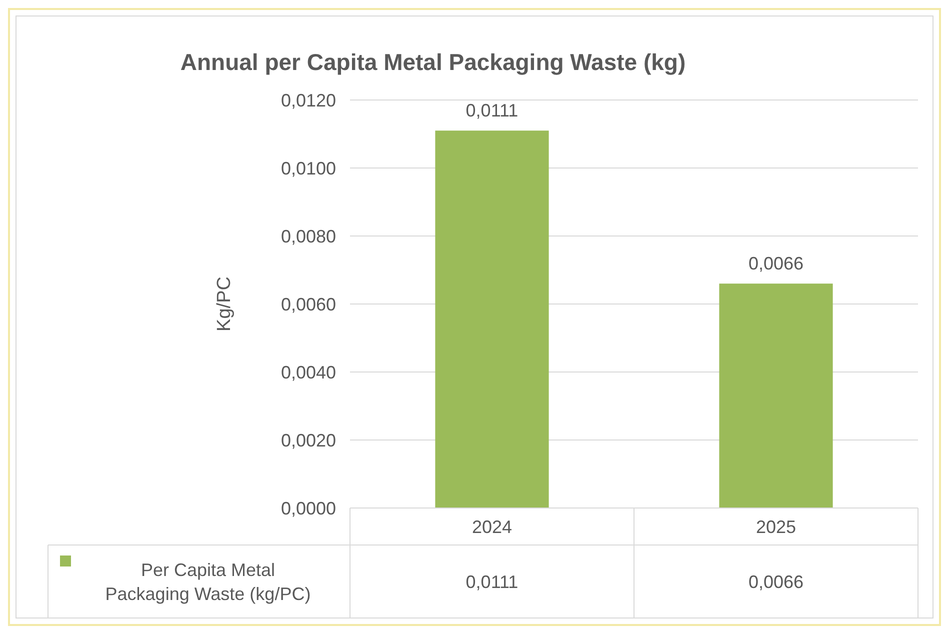  What do you see at coordinates (308, 372) in the screenshot?
I see `y-tick-label: 0,0040` at bounding box center [308, 372].